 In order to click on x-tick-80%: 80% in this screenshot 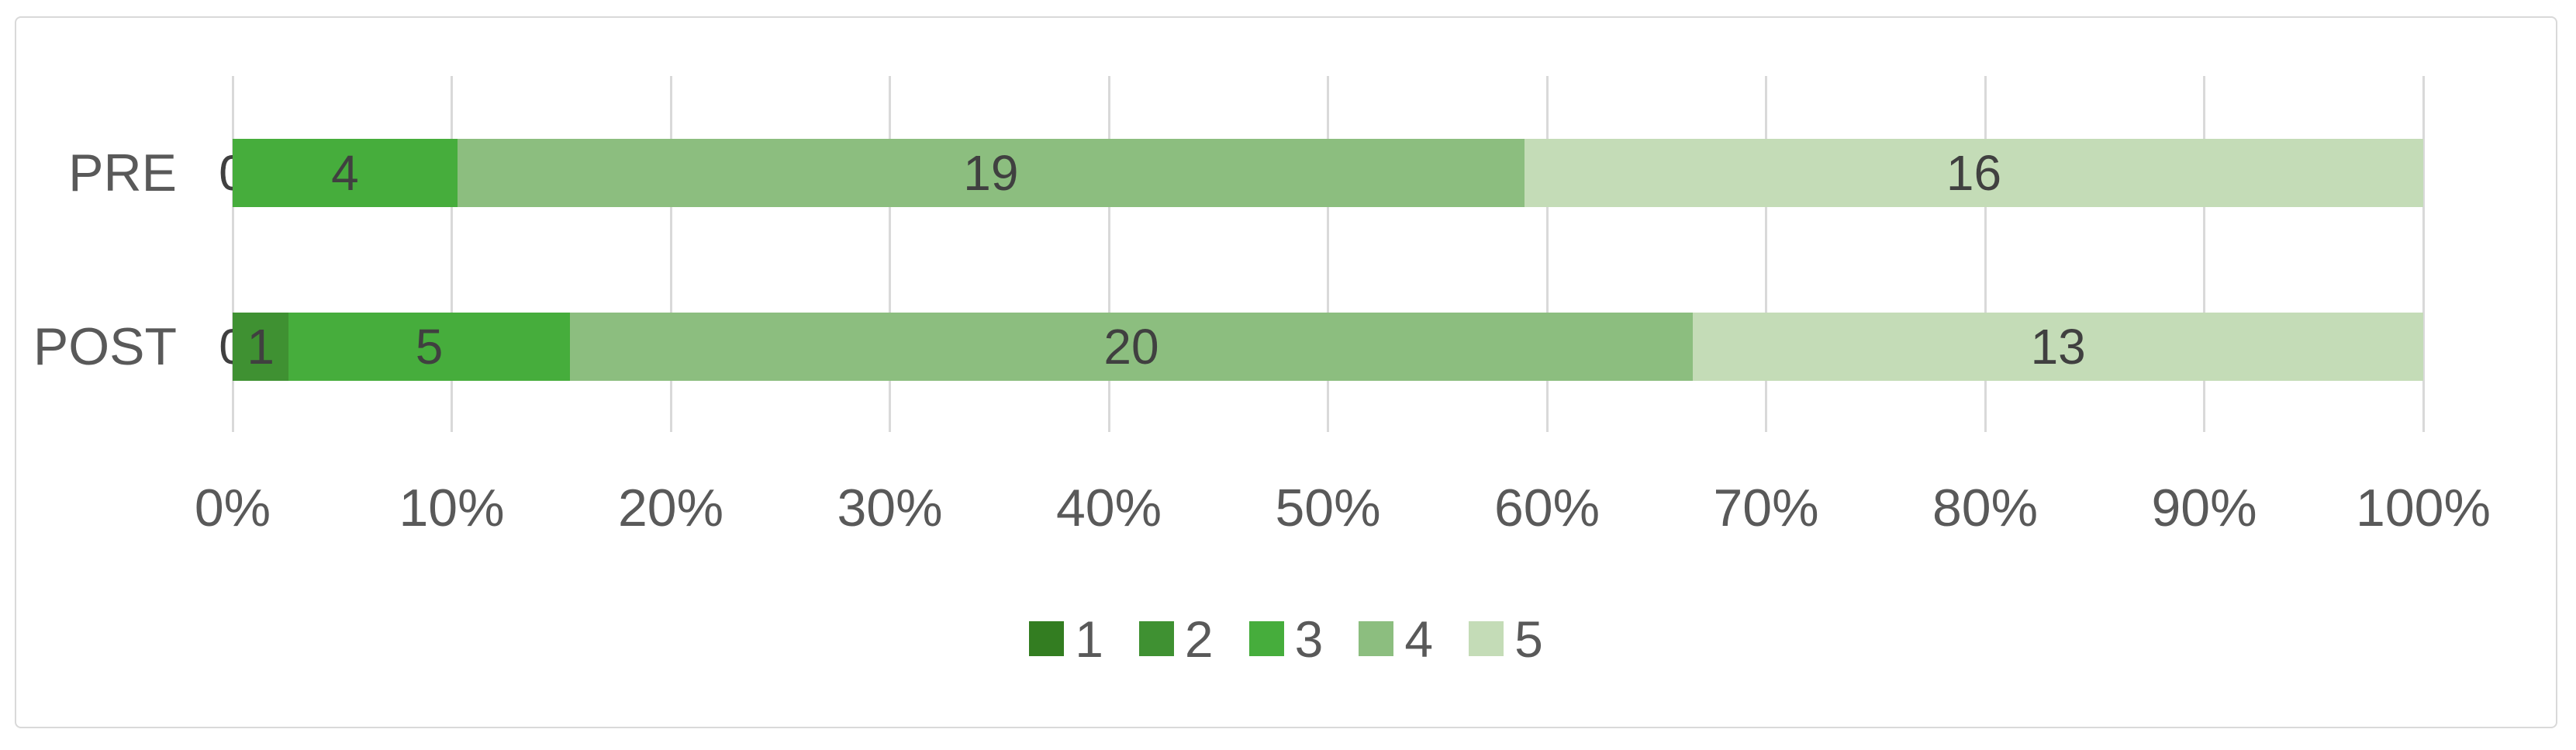, I will do `click(1985, 508)`.